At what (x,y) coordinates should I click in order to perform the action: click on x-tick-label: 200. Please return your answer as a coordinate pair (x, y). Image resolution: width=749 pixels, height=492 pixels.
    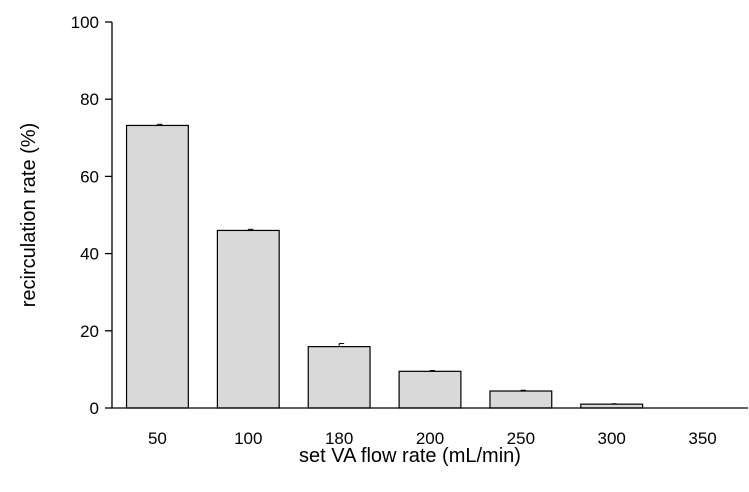
    Looking at the image, I should click on (430, 438).